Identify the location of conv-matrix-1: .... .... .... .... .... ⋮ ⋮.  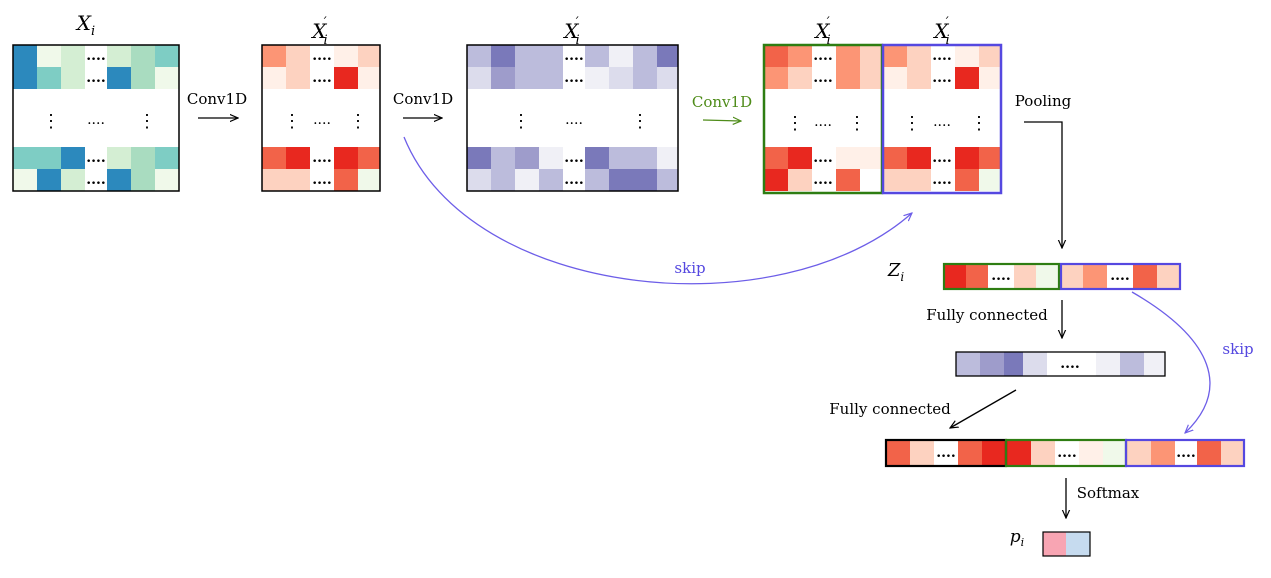
(321, 118).